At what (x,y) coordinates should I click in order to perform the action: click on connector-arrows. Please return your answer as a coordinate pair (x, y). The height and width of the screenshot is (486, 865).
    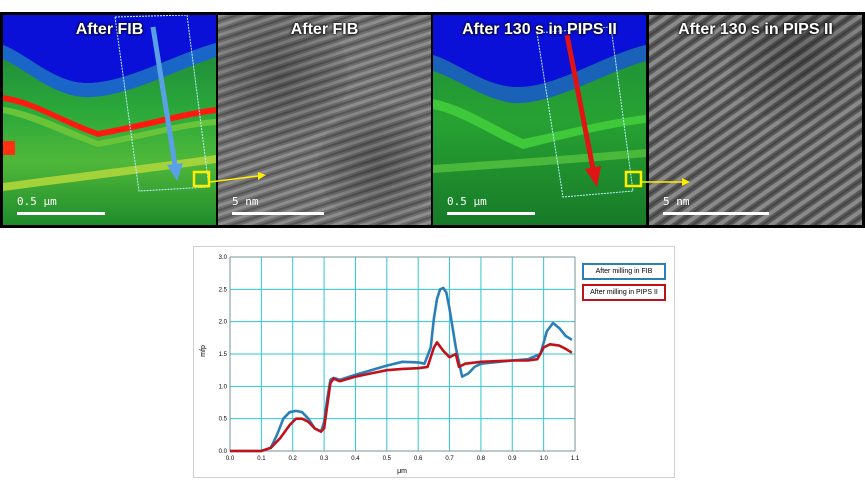
    Looking at the image, I should click on (449, 179).